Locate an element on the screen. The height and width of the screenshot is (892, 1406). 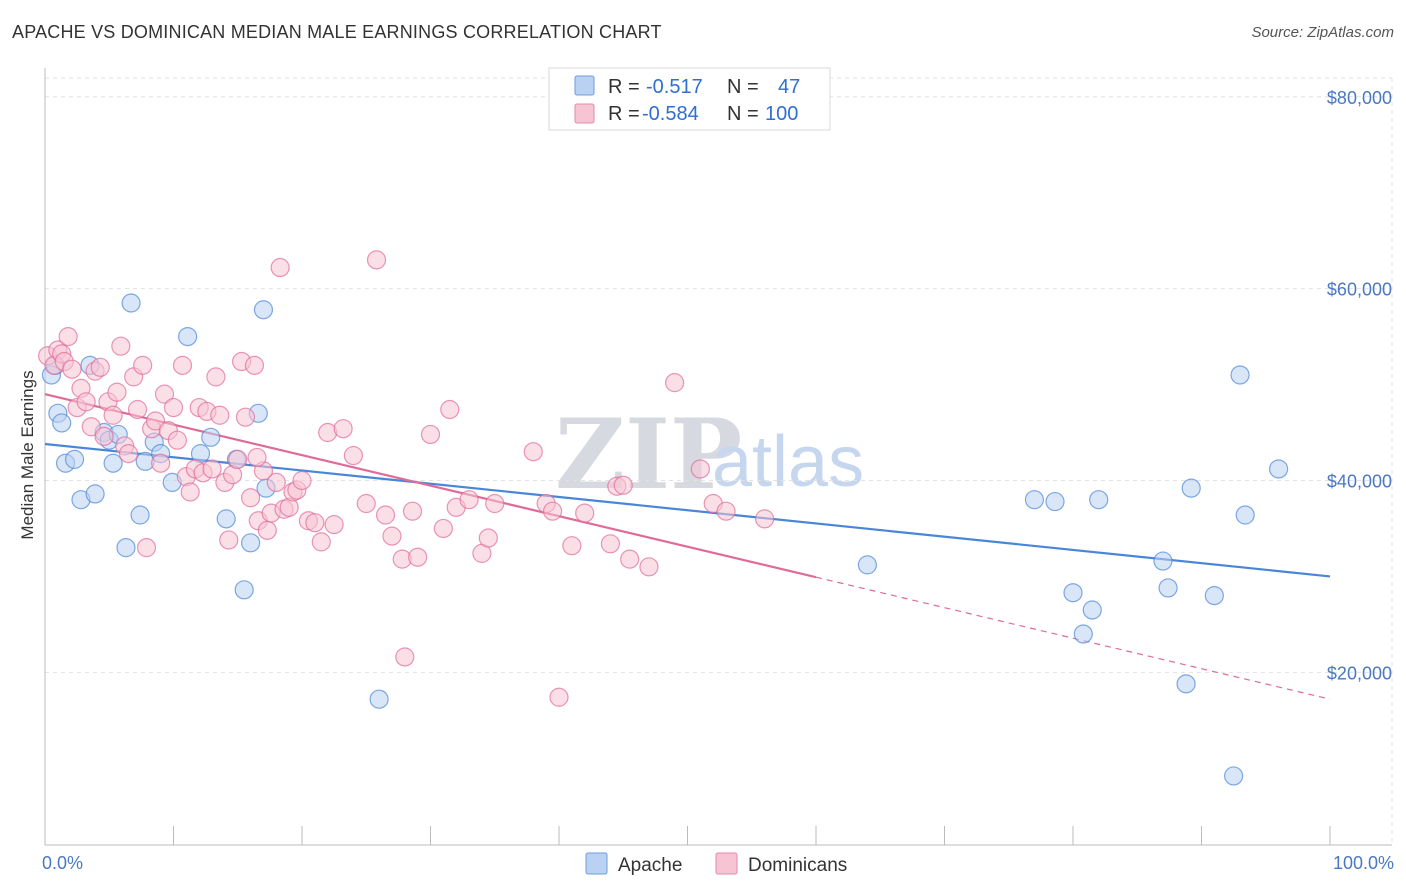
y-tick-labels: $20,000 $40,000 $60,000 $80,000 is located at coordinates (1359, 386).